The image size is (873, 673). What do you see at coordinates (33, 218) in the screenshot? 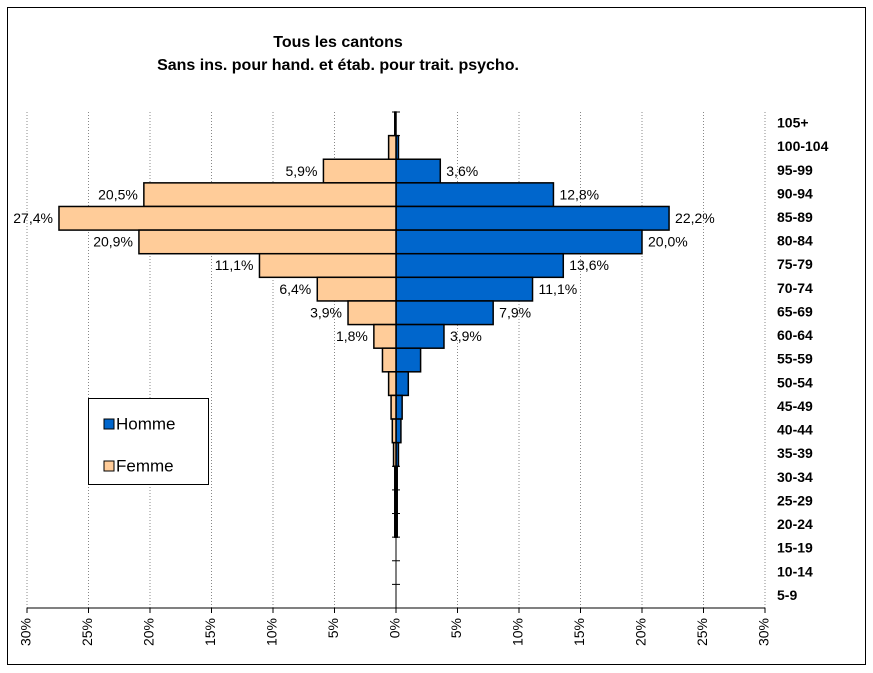
I see `value-label: 27,4%` at bounding box center [33, 218].